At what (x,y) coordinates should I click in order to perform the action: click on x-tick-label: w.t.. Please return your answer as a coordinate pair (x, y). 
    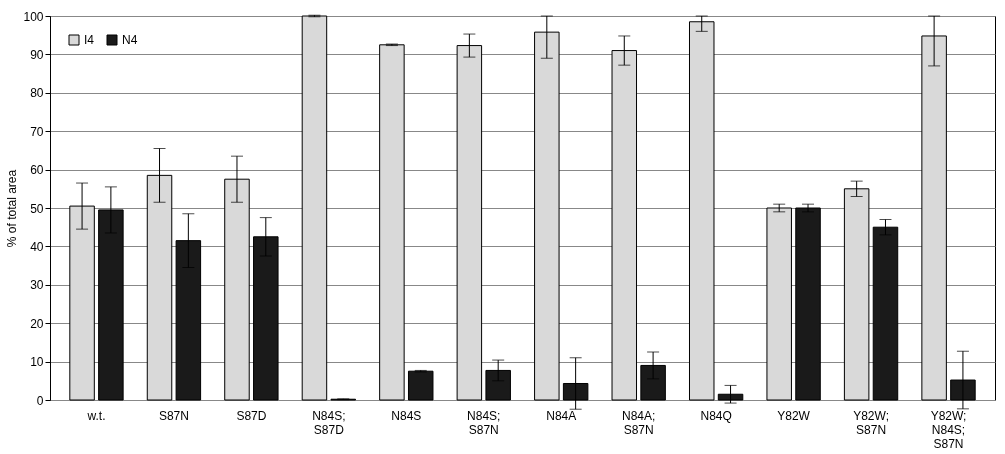
    Looking at the image, I should click on (96, 415).